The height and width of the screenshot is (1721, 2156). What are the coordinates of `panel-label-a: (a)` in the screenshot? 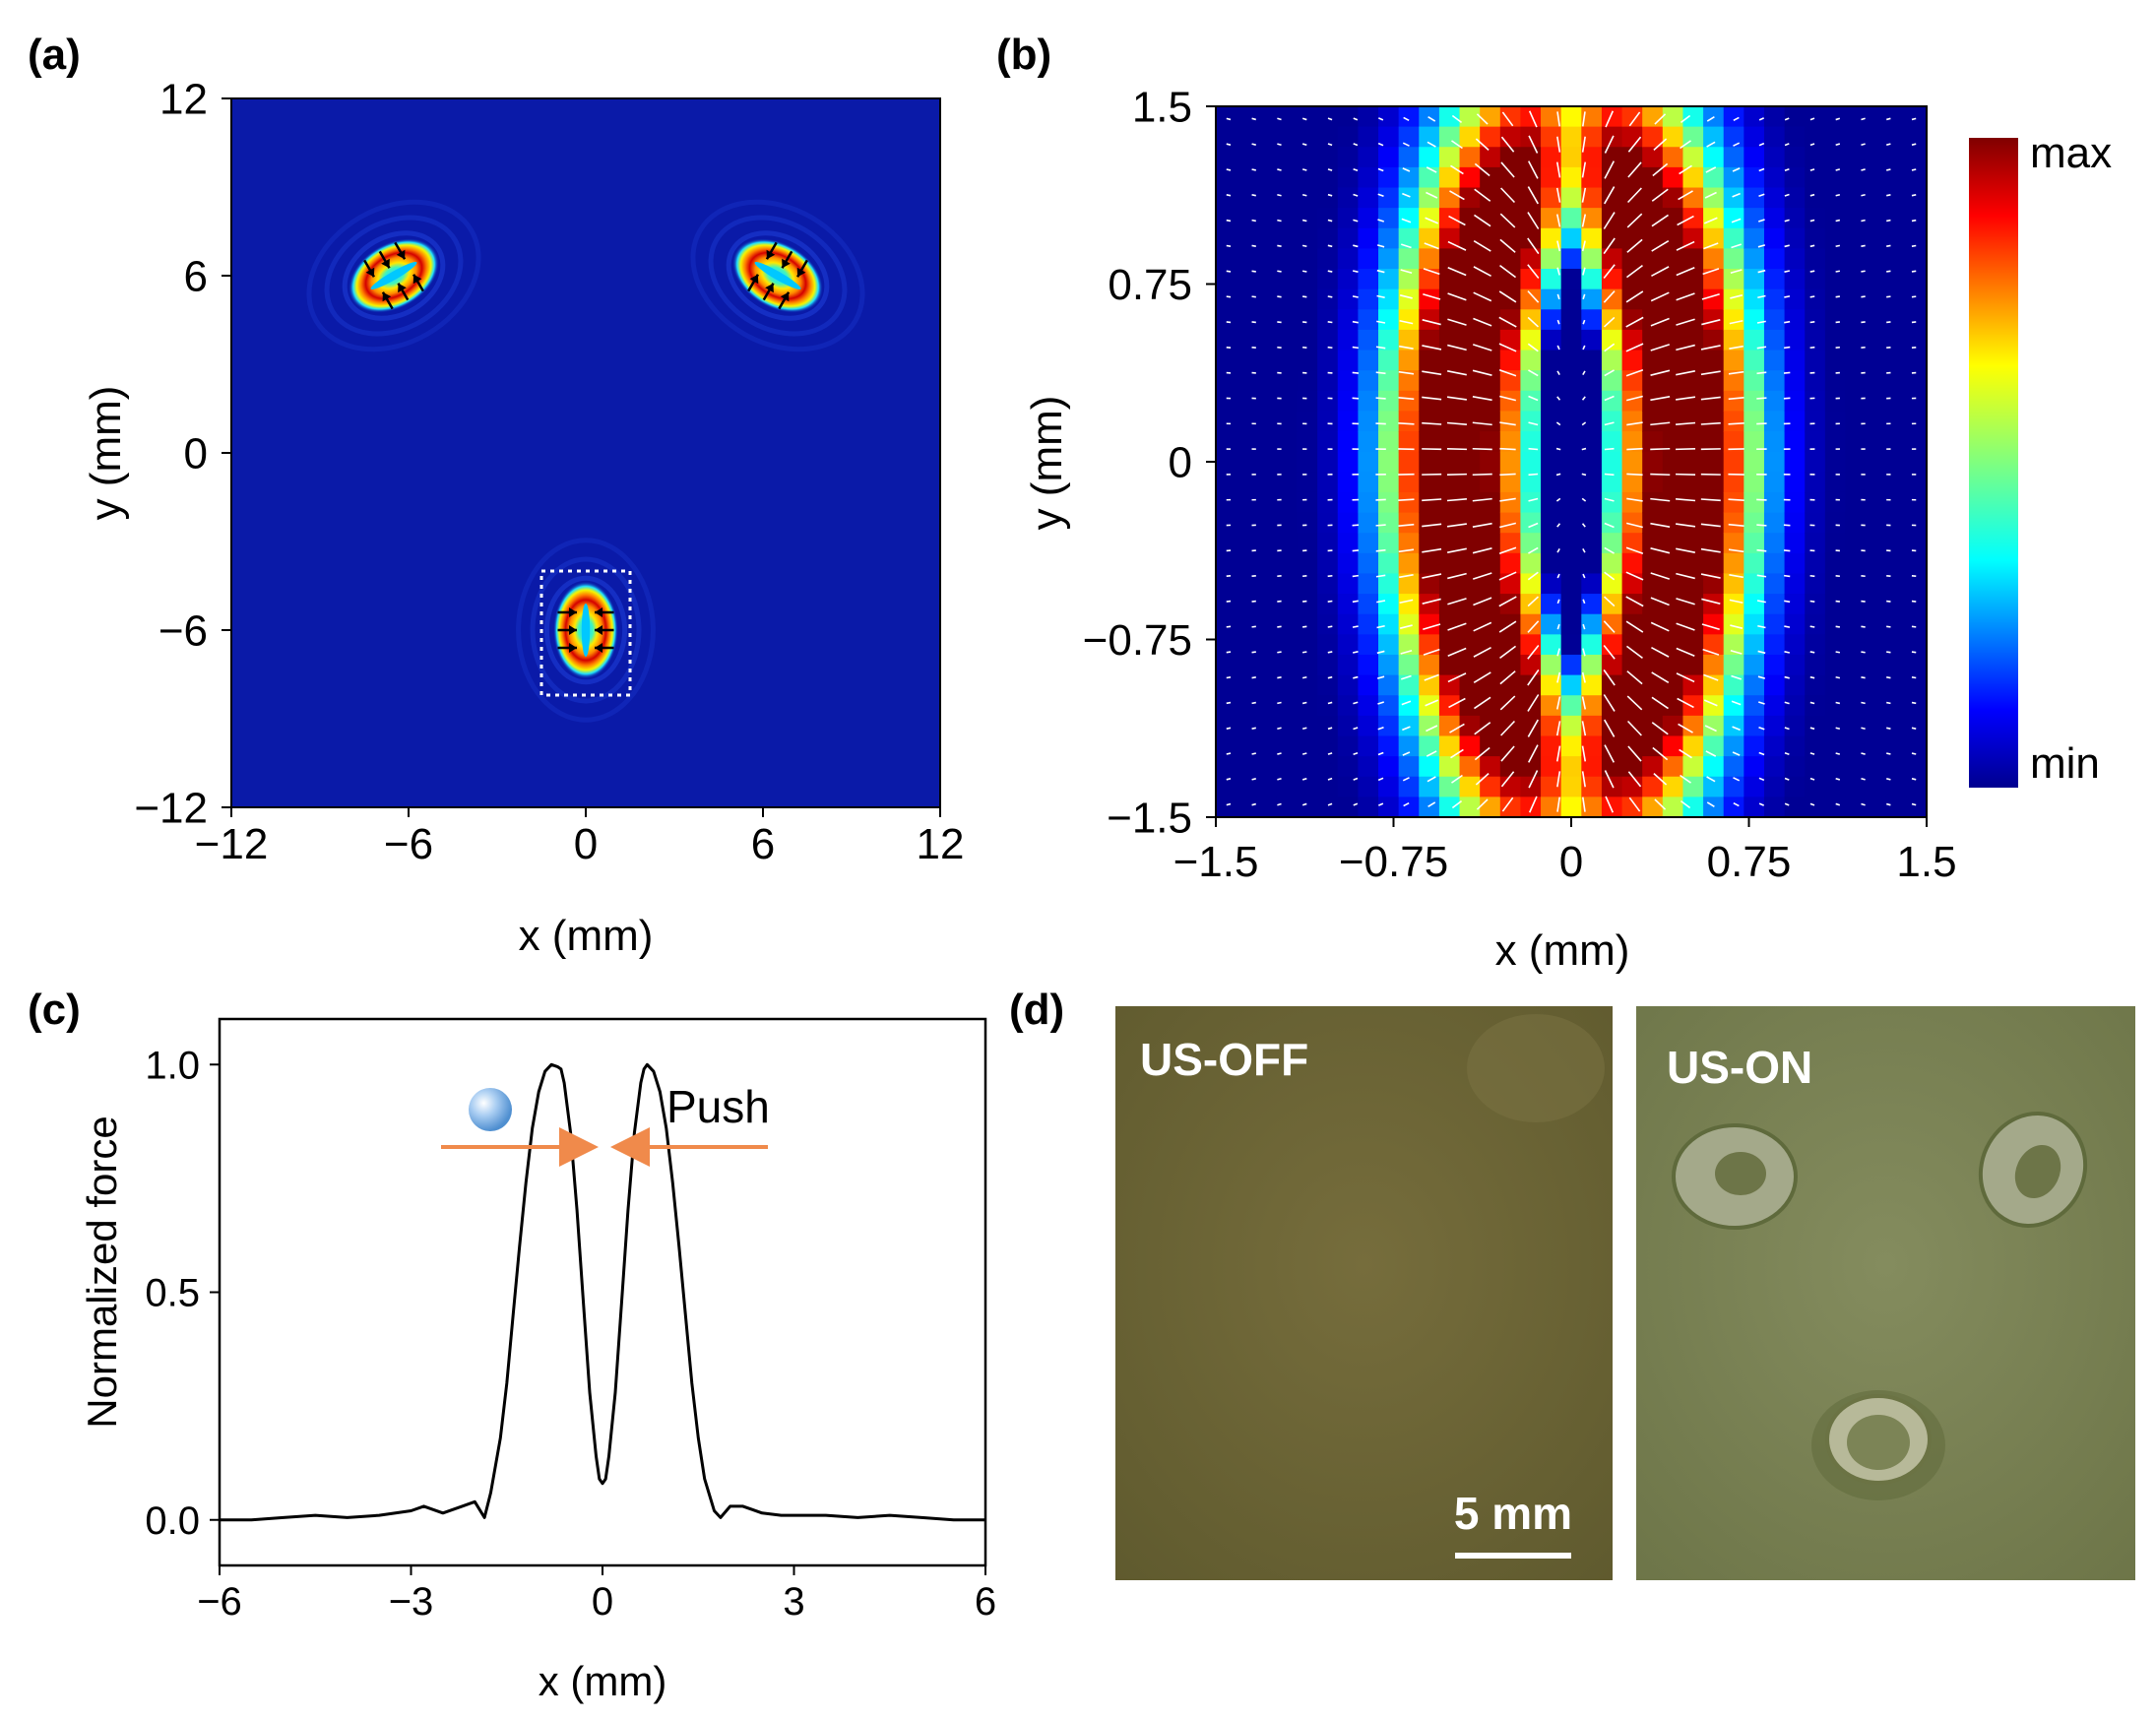 It's located at (55, 55).